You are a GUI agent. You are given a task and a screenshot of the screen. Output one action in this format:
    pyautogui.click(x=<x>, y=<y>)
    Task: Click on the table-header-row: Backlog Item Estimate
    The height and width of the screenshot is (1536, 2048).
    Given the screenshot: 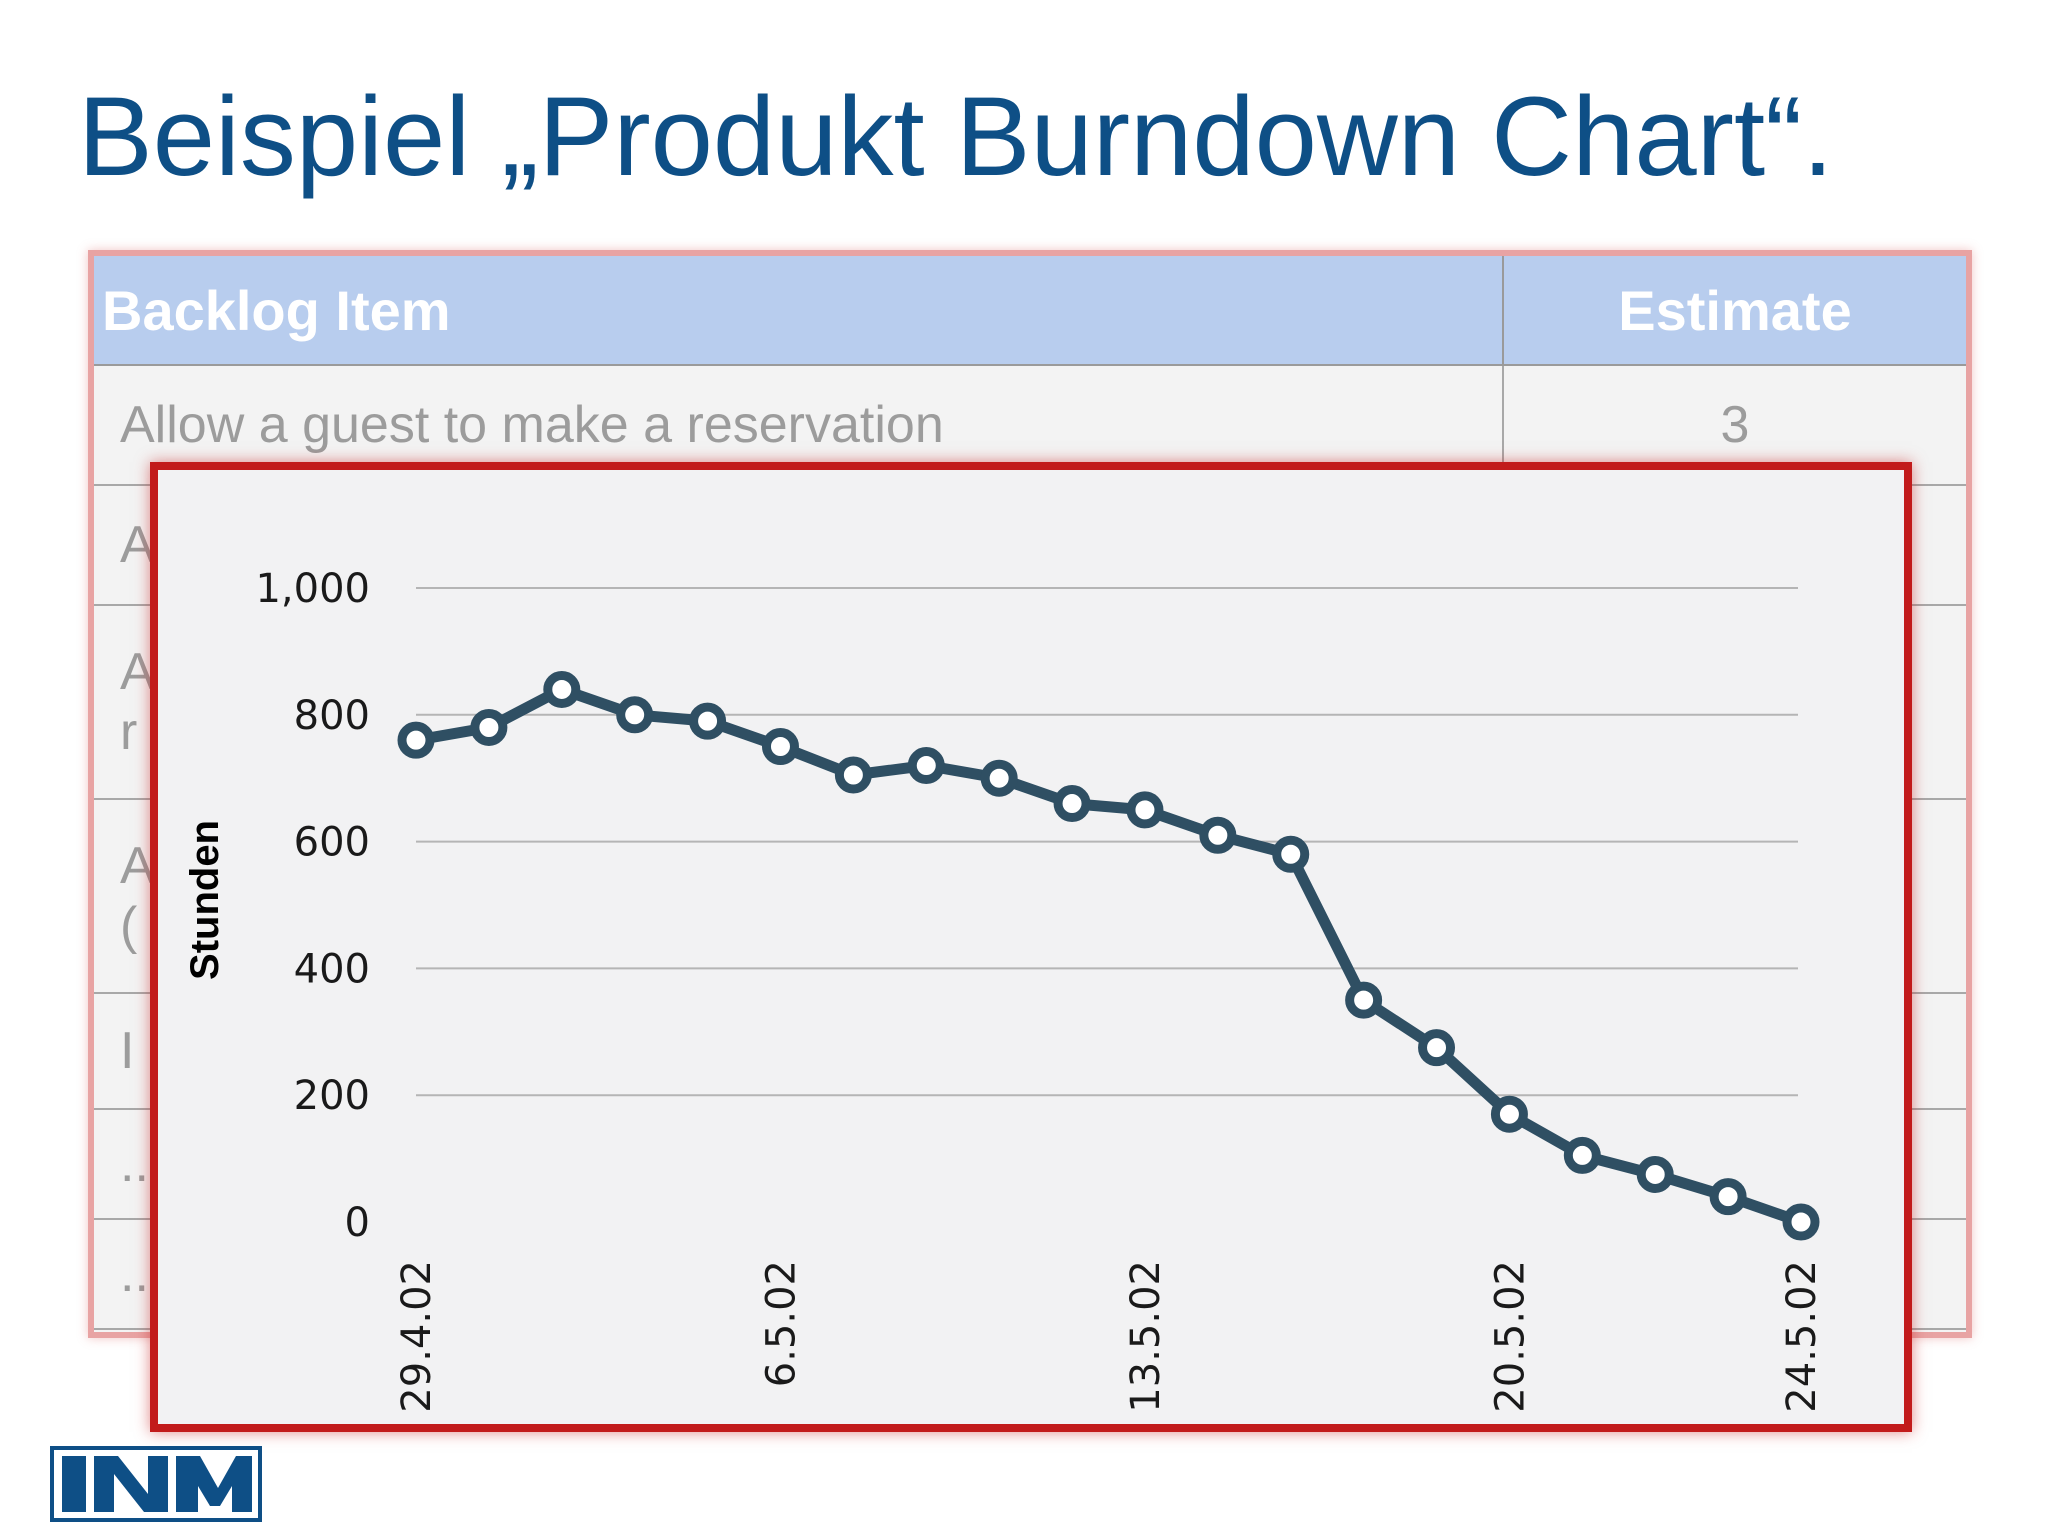 What is the action you would take?
    pyautogui.click(x=1030, y=311)
    